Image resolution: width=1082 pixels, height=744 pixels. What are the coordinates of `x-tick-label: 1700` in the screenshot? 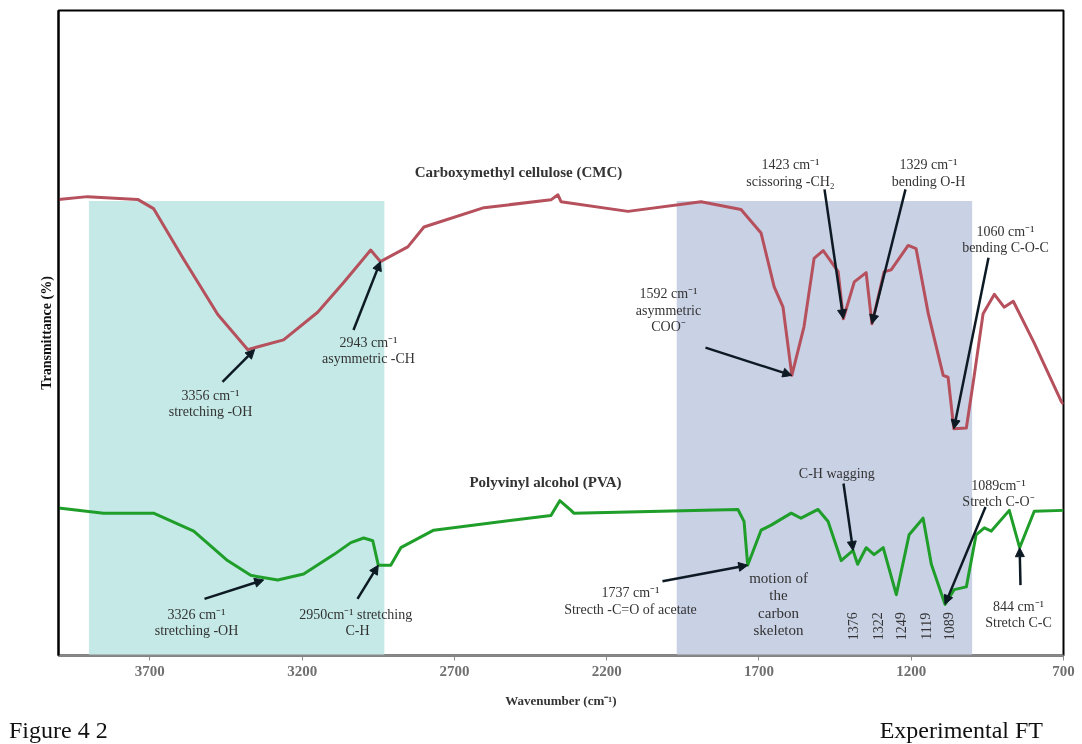 It's located at (758, 670).